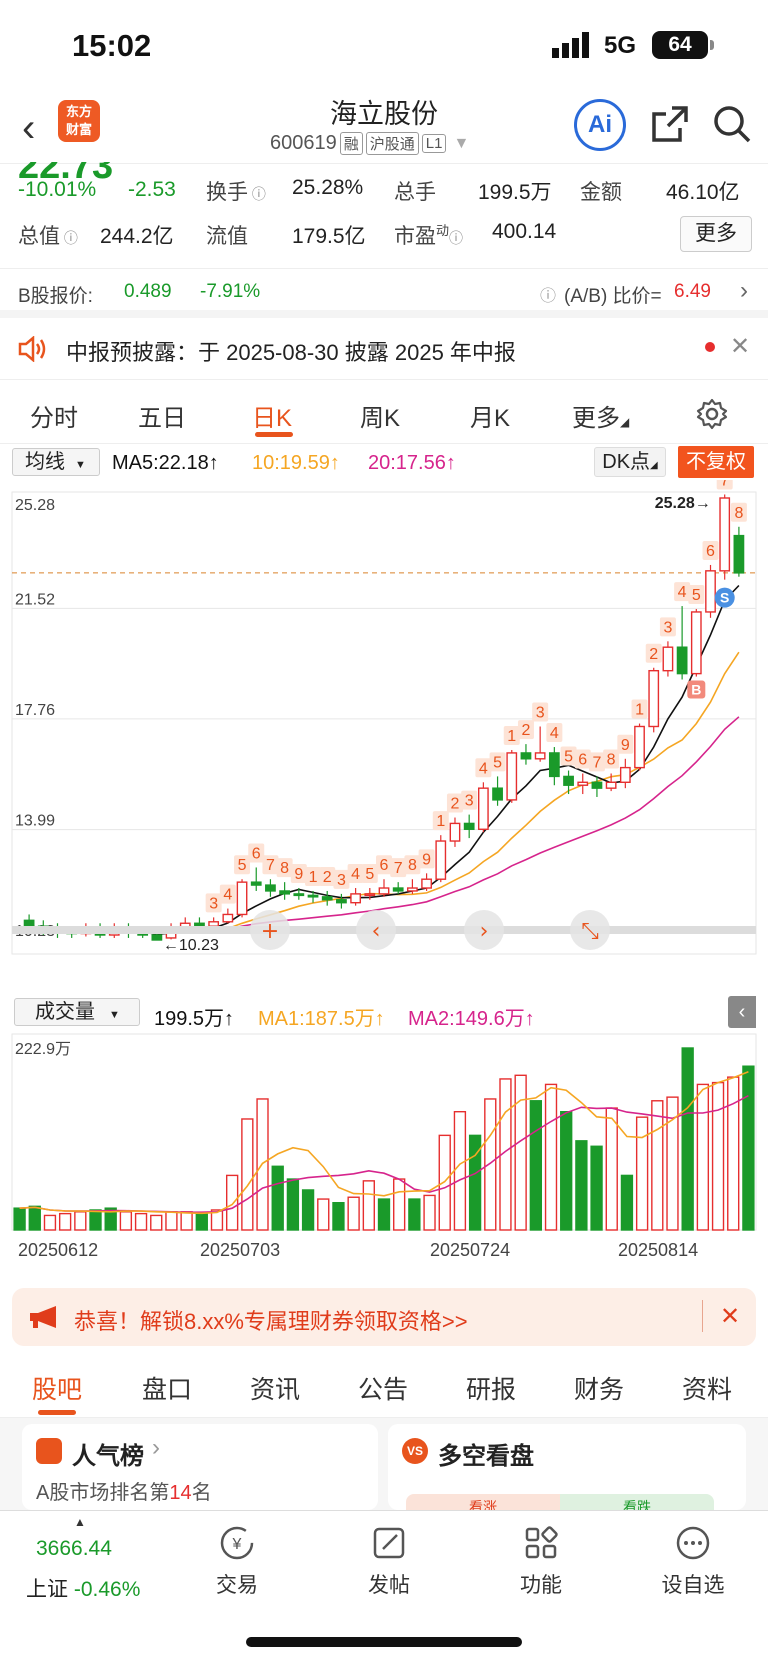  I want to click on adjust-toggle-button: 不复权, so click(716, 462).